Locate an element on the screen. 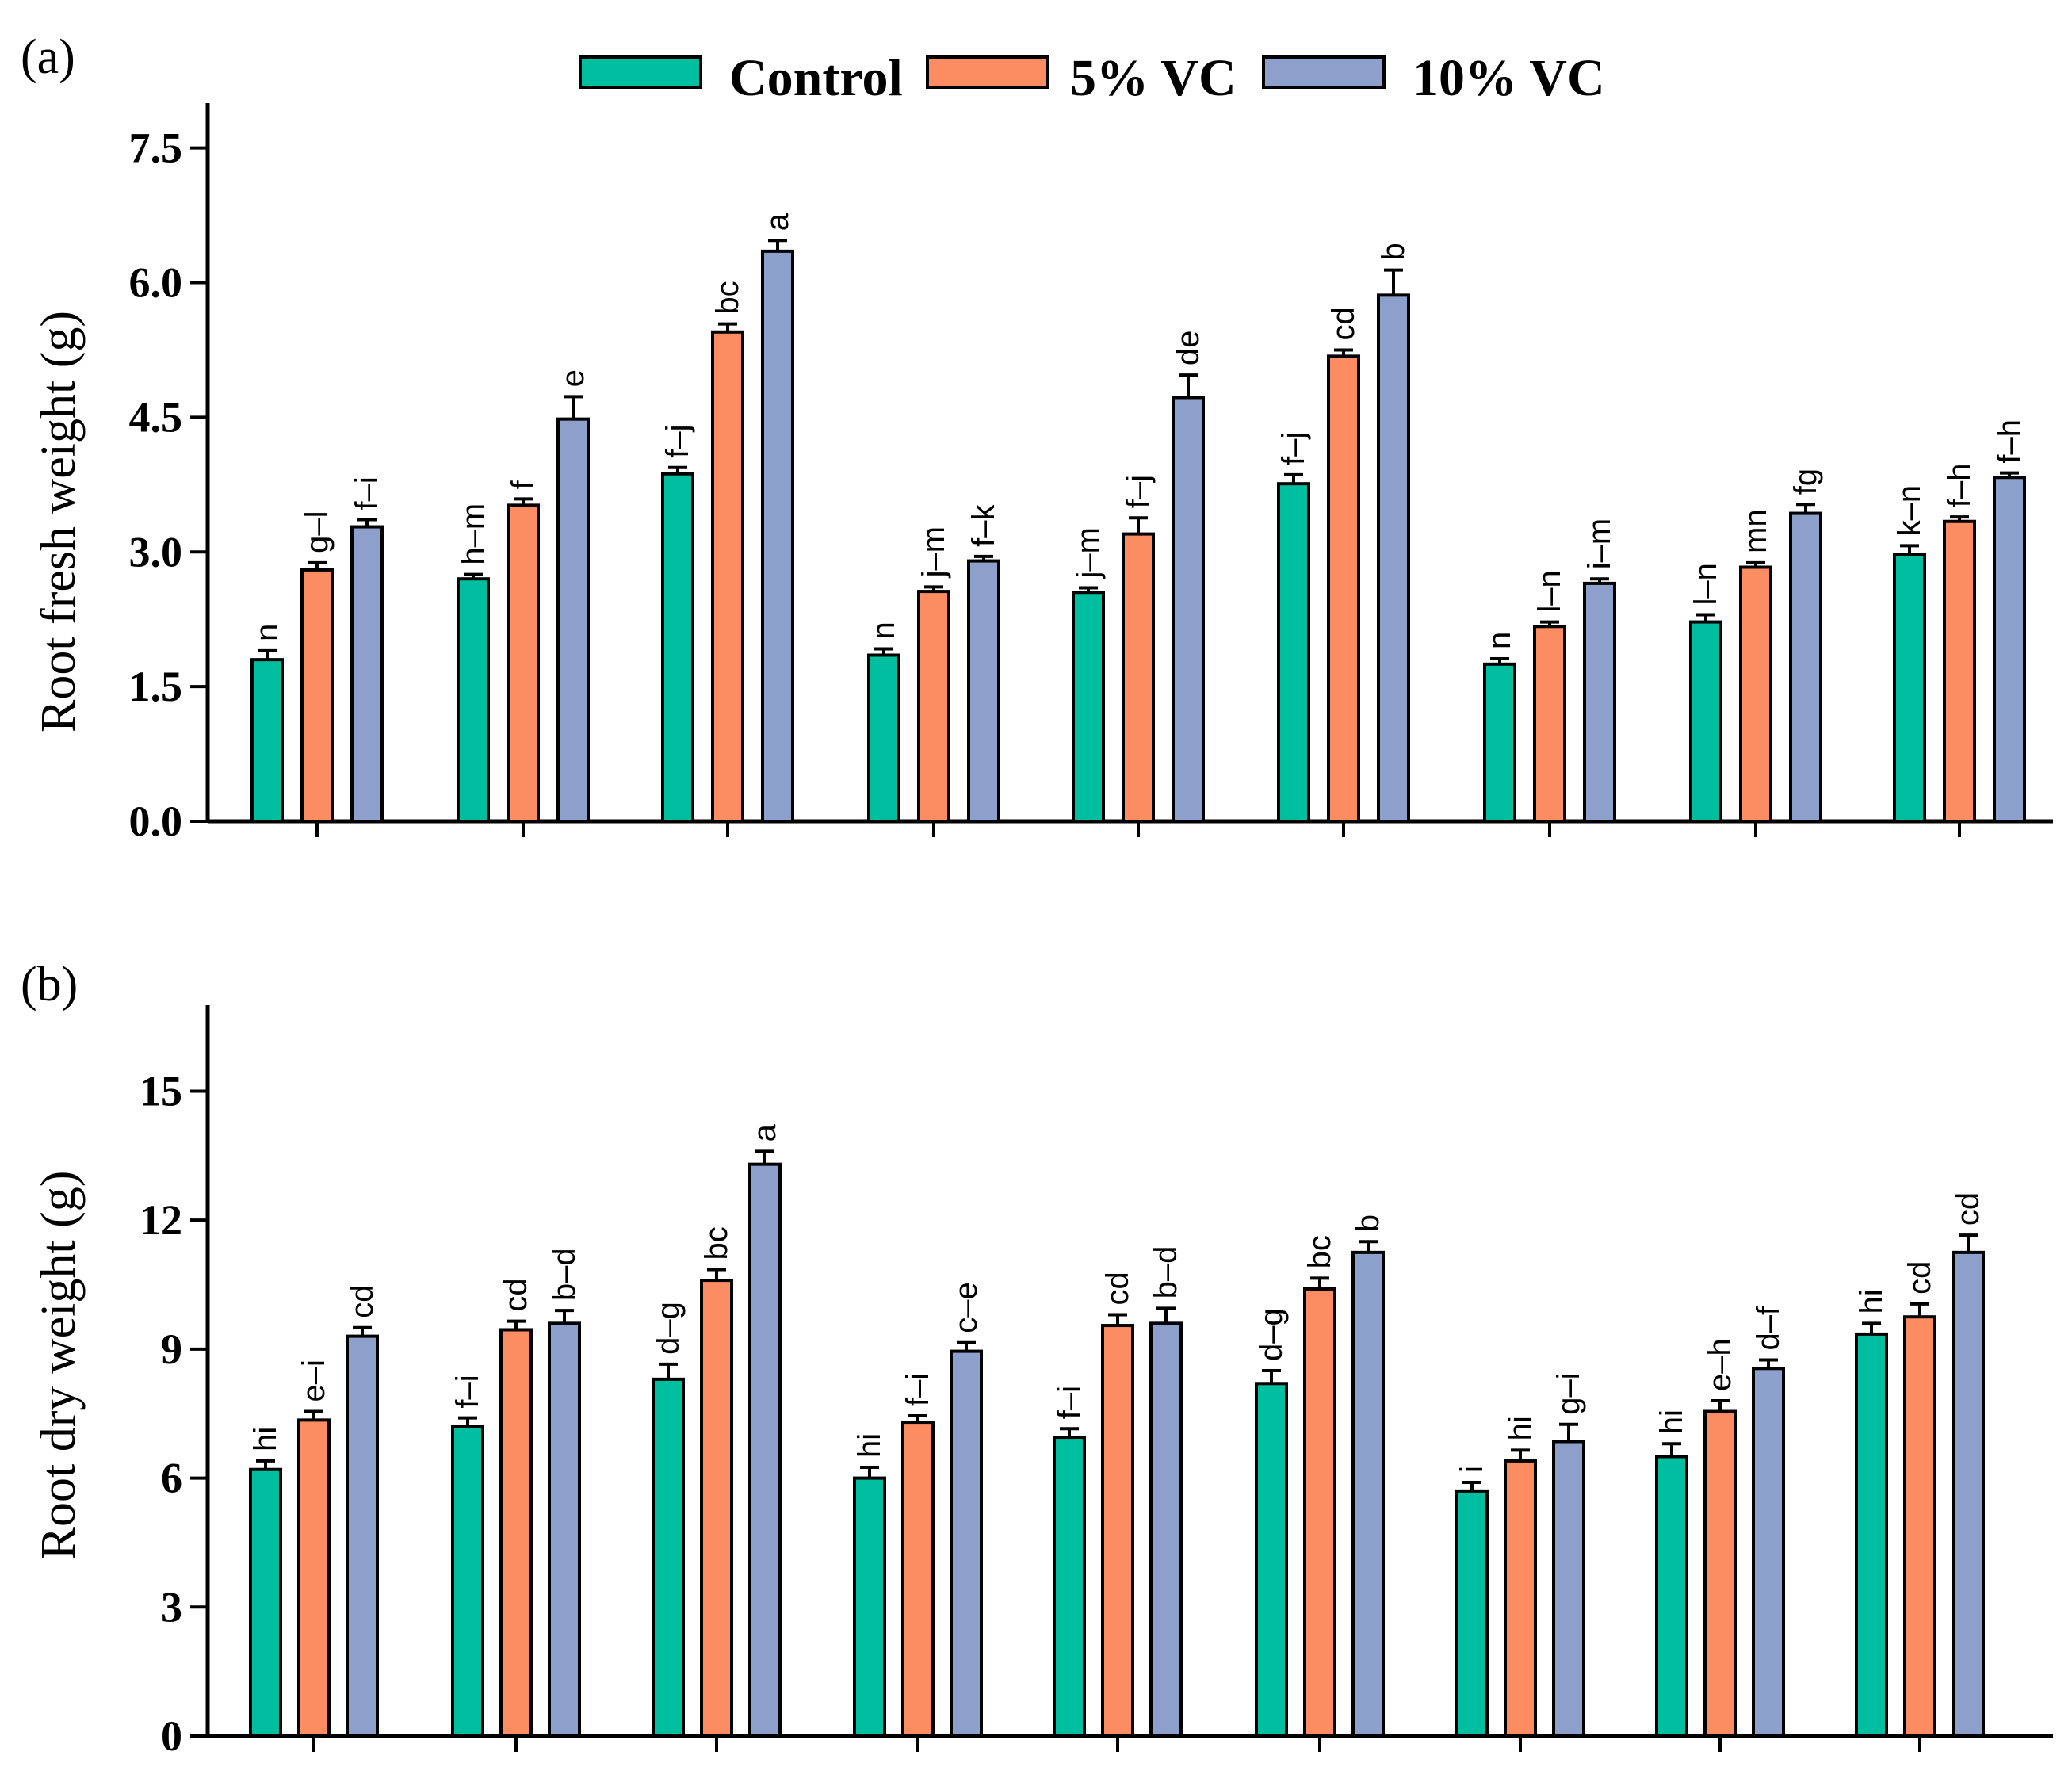 The width and height of the screenshot is (2072, 1786). significance-letter-10vc: e is located at coordinates (573, 378).